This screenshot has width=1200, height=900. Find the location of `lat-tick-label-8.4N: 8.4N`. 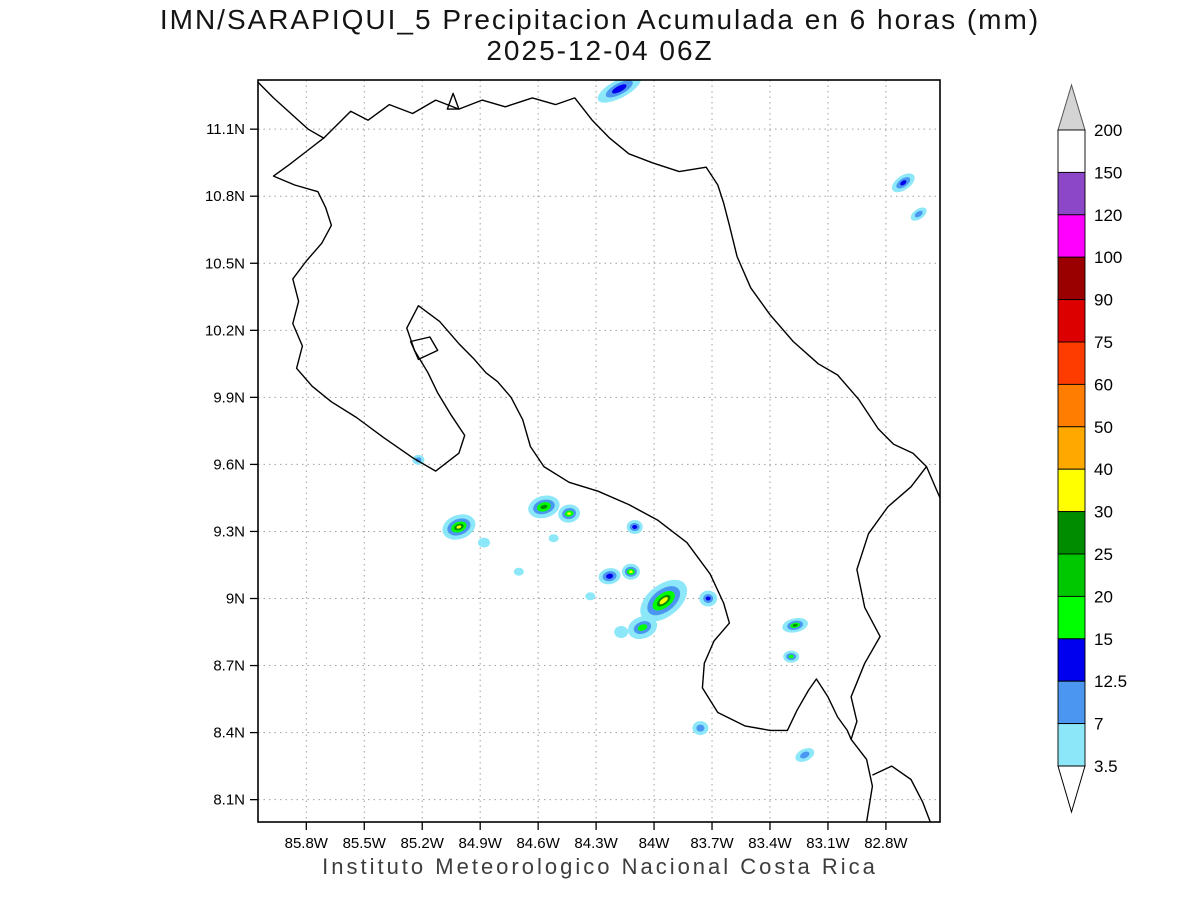

lat-tick-label-8.4N: 8.4N is located at coordinates (229, 733).